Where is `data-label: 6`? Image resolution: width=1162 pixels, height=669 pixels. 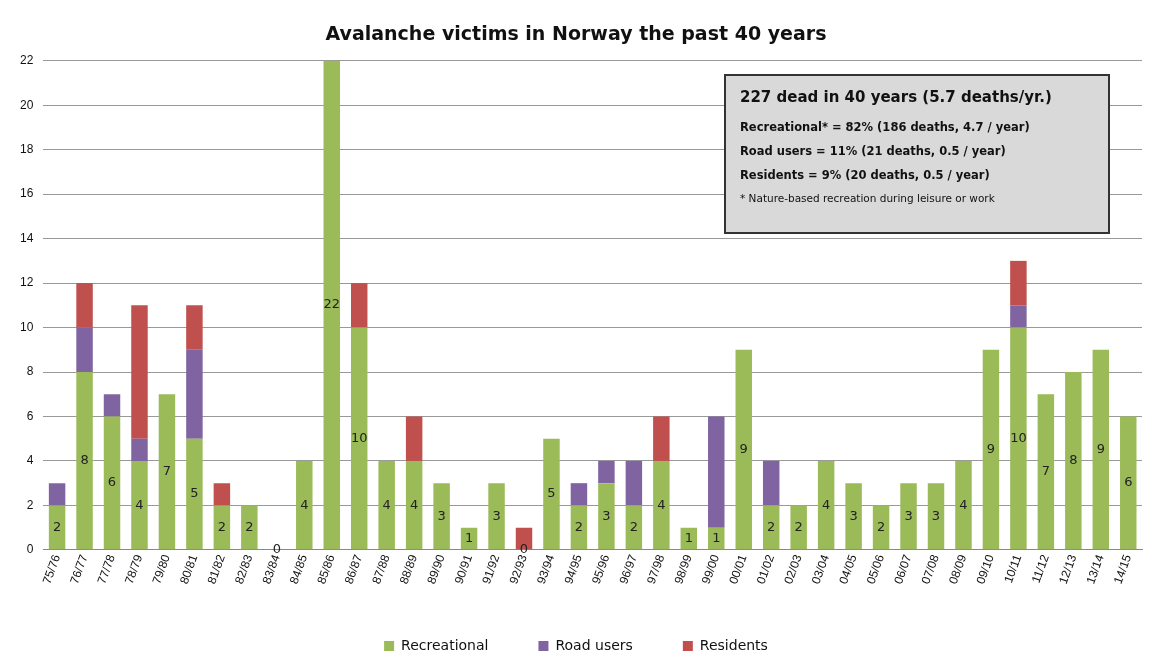 data-label: 6 is located at coordinates (112, 482).